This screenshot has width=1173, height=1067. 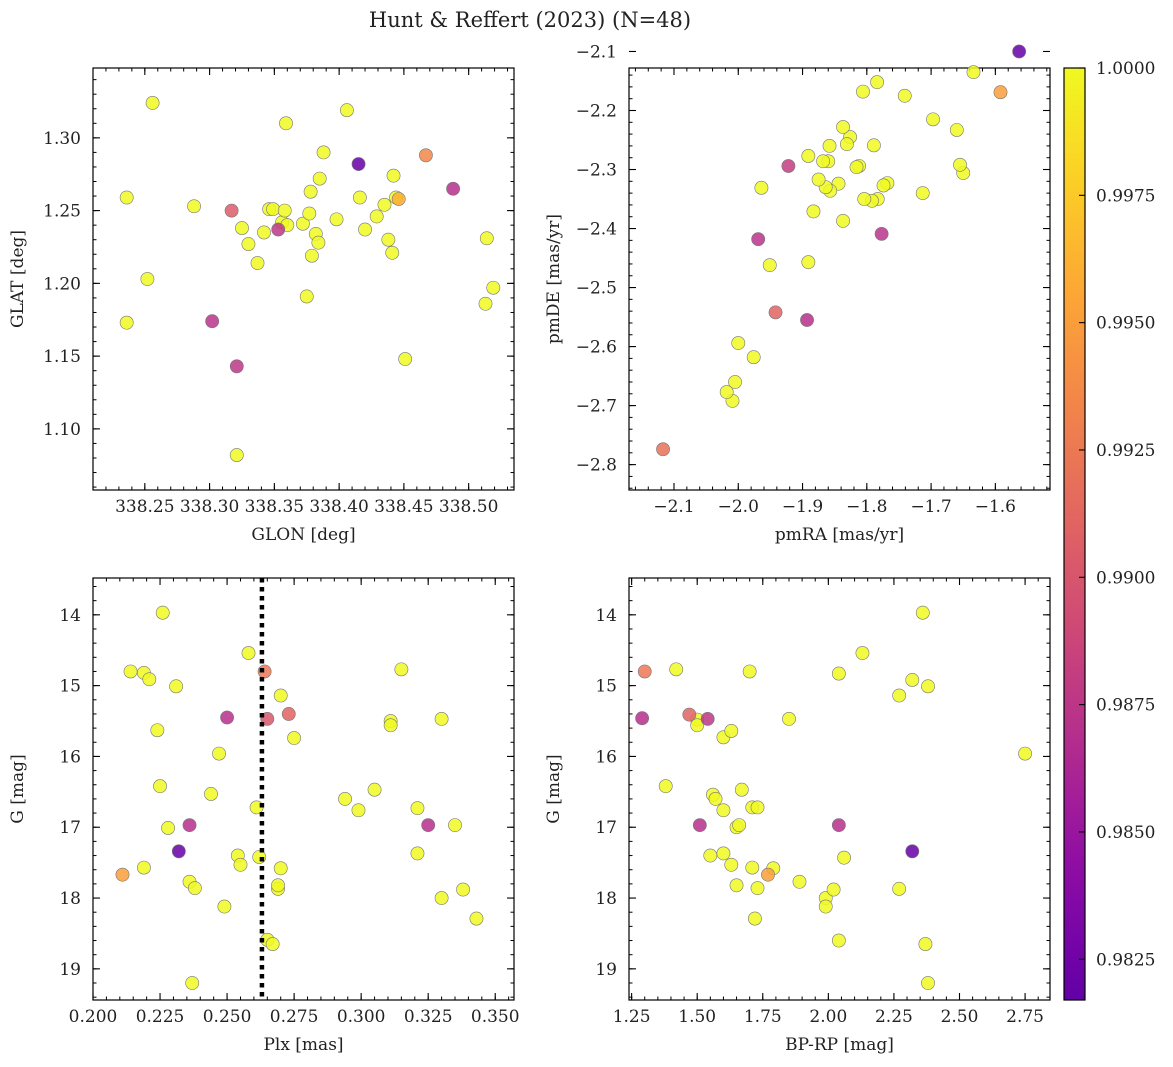 I want to click on x-tick-label: −1.8, so click(x=866, y=507).